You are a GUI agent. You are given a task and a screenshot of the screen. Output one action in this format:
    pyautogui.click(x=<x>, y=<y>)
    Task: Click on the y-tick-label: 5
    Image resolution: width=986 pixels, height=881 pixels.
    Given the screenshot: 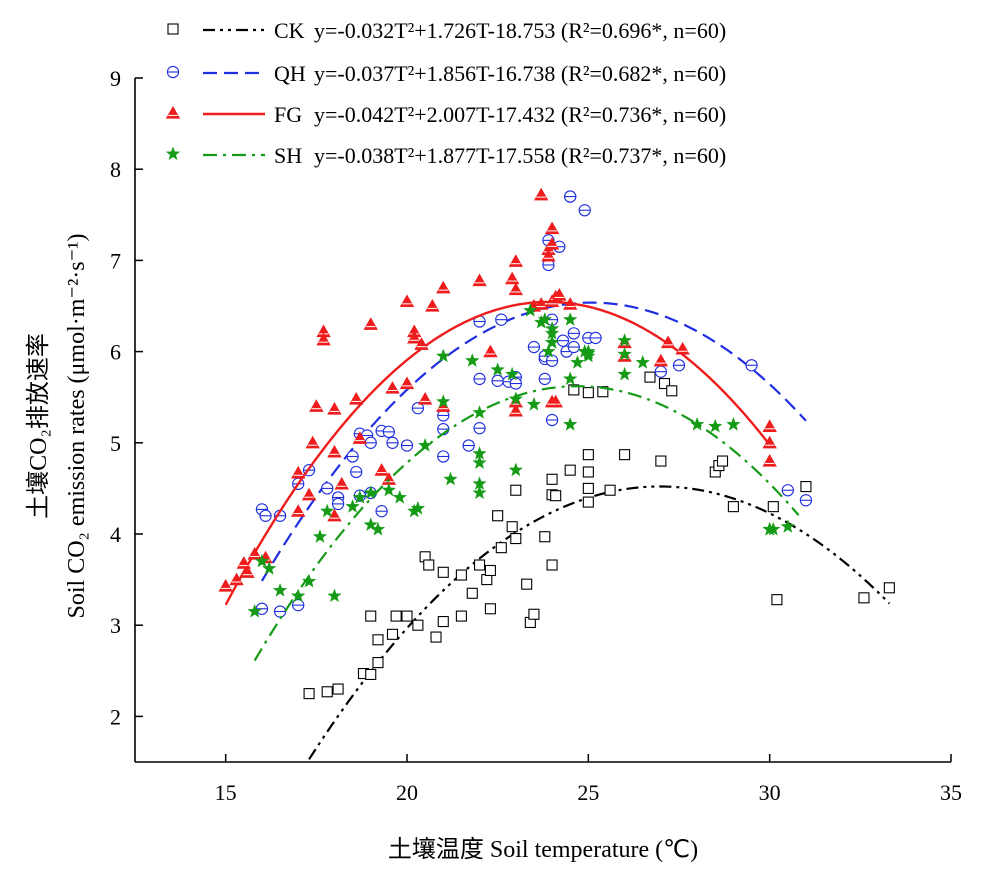 What is the action you would take?
    pyautogui.click(x=115, y=443)
    